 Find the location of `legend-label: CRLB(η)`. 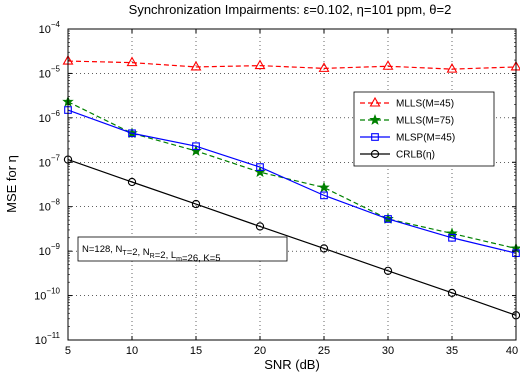

legend-label: CRLB(η) is located at coordinates (415, 155).